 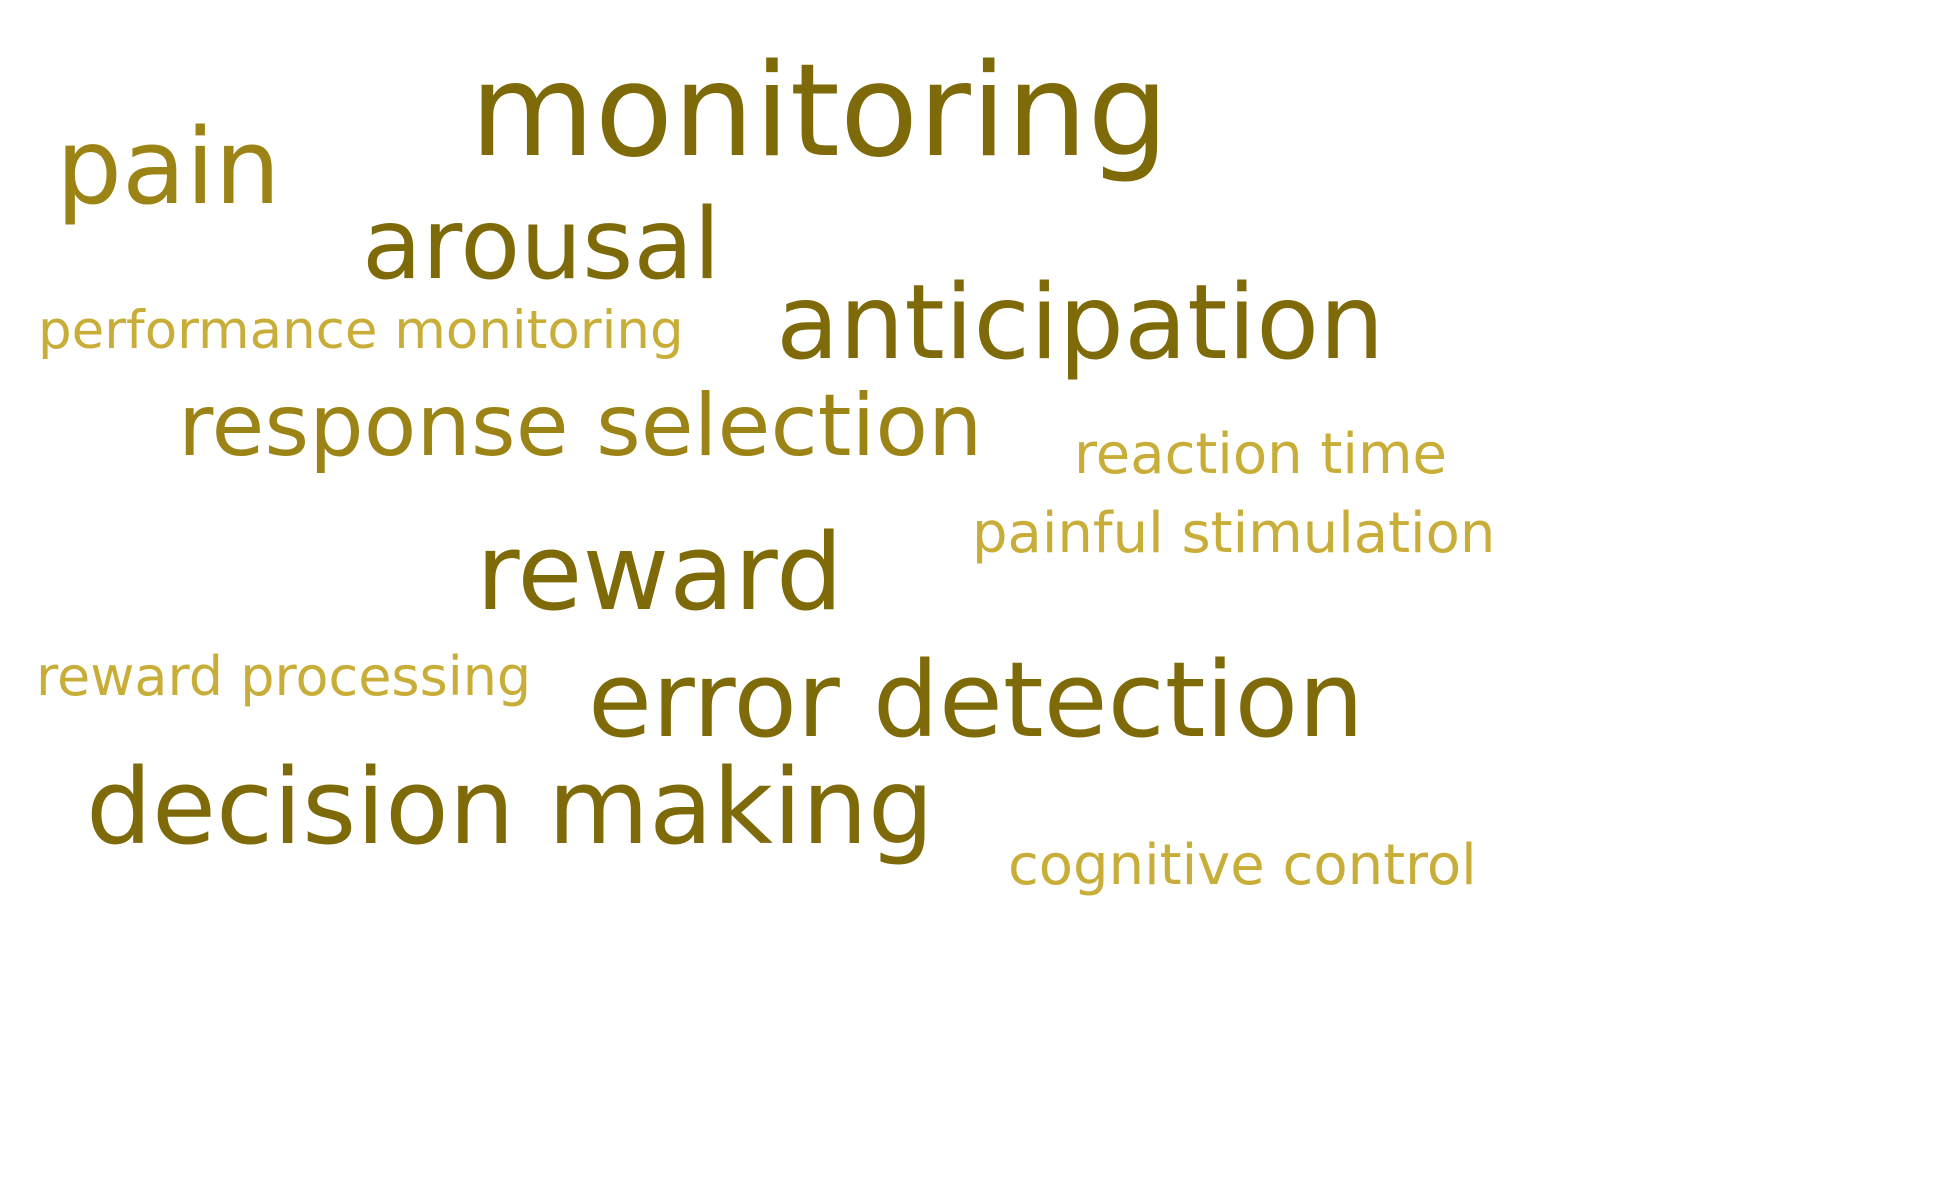 I want to click on word-pain: pain, so click(x=168, y=167).